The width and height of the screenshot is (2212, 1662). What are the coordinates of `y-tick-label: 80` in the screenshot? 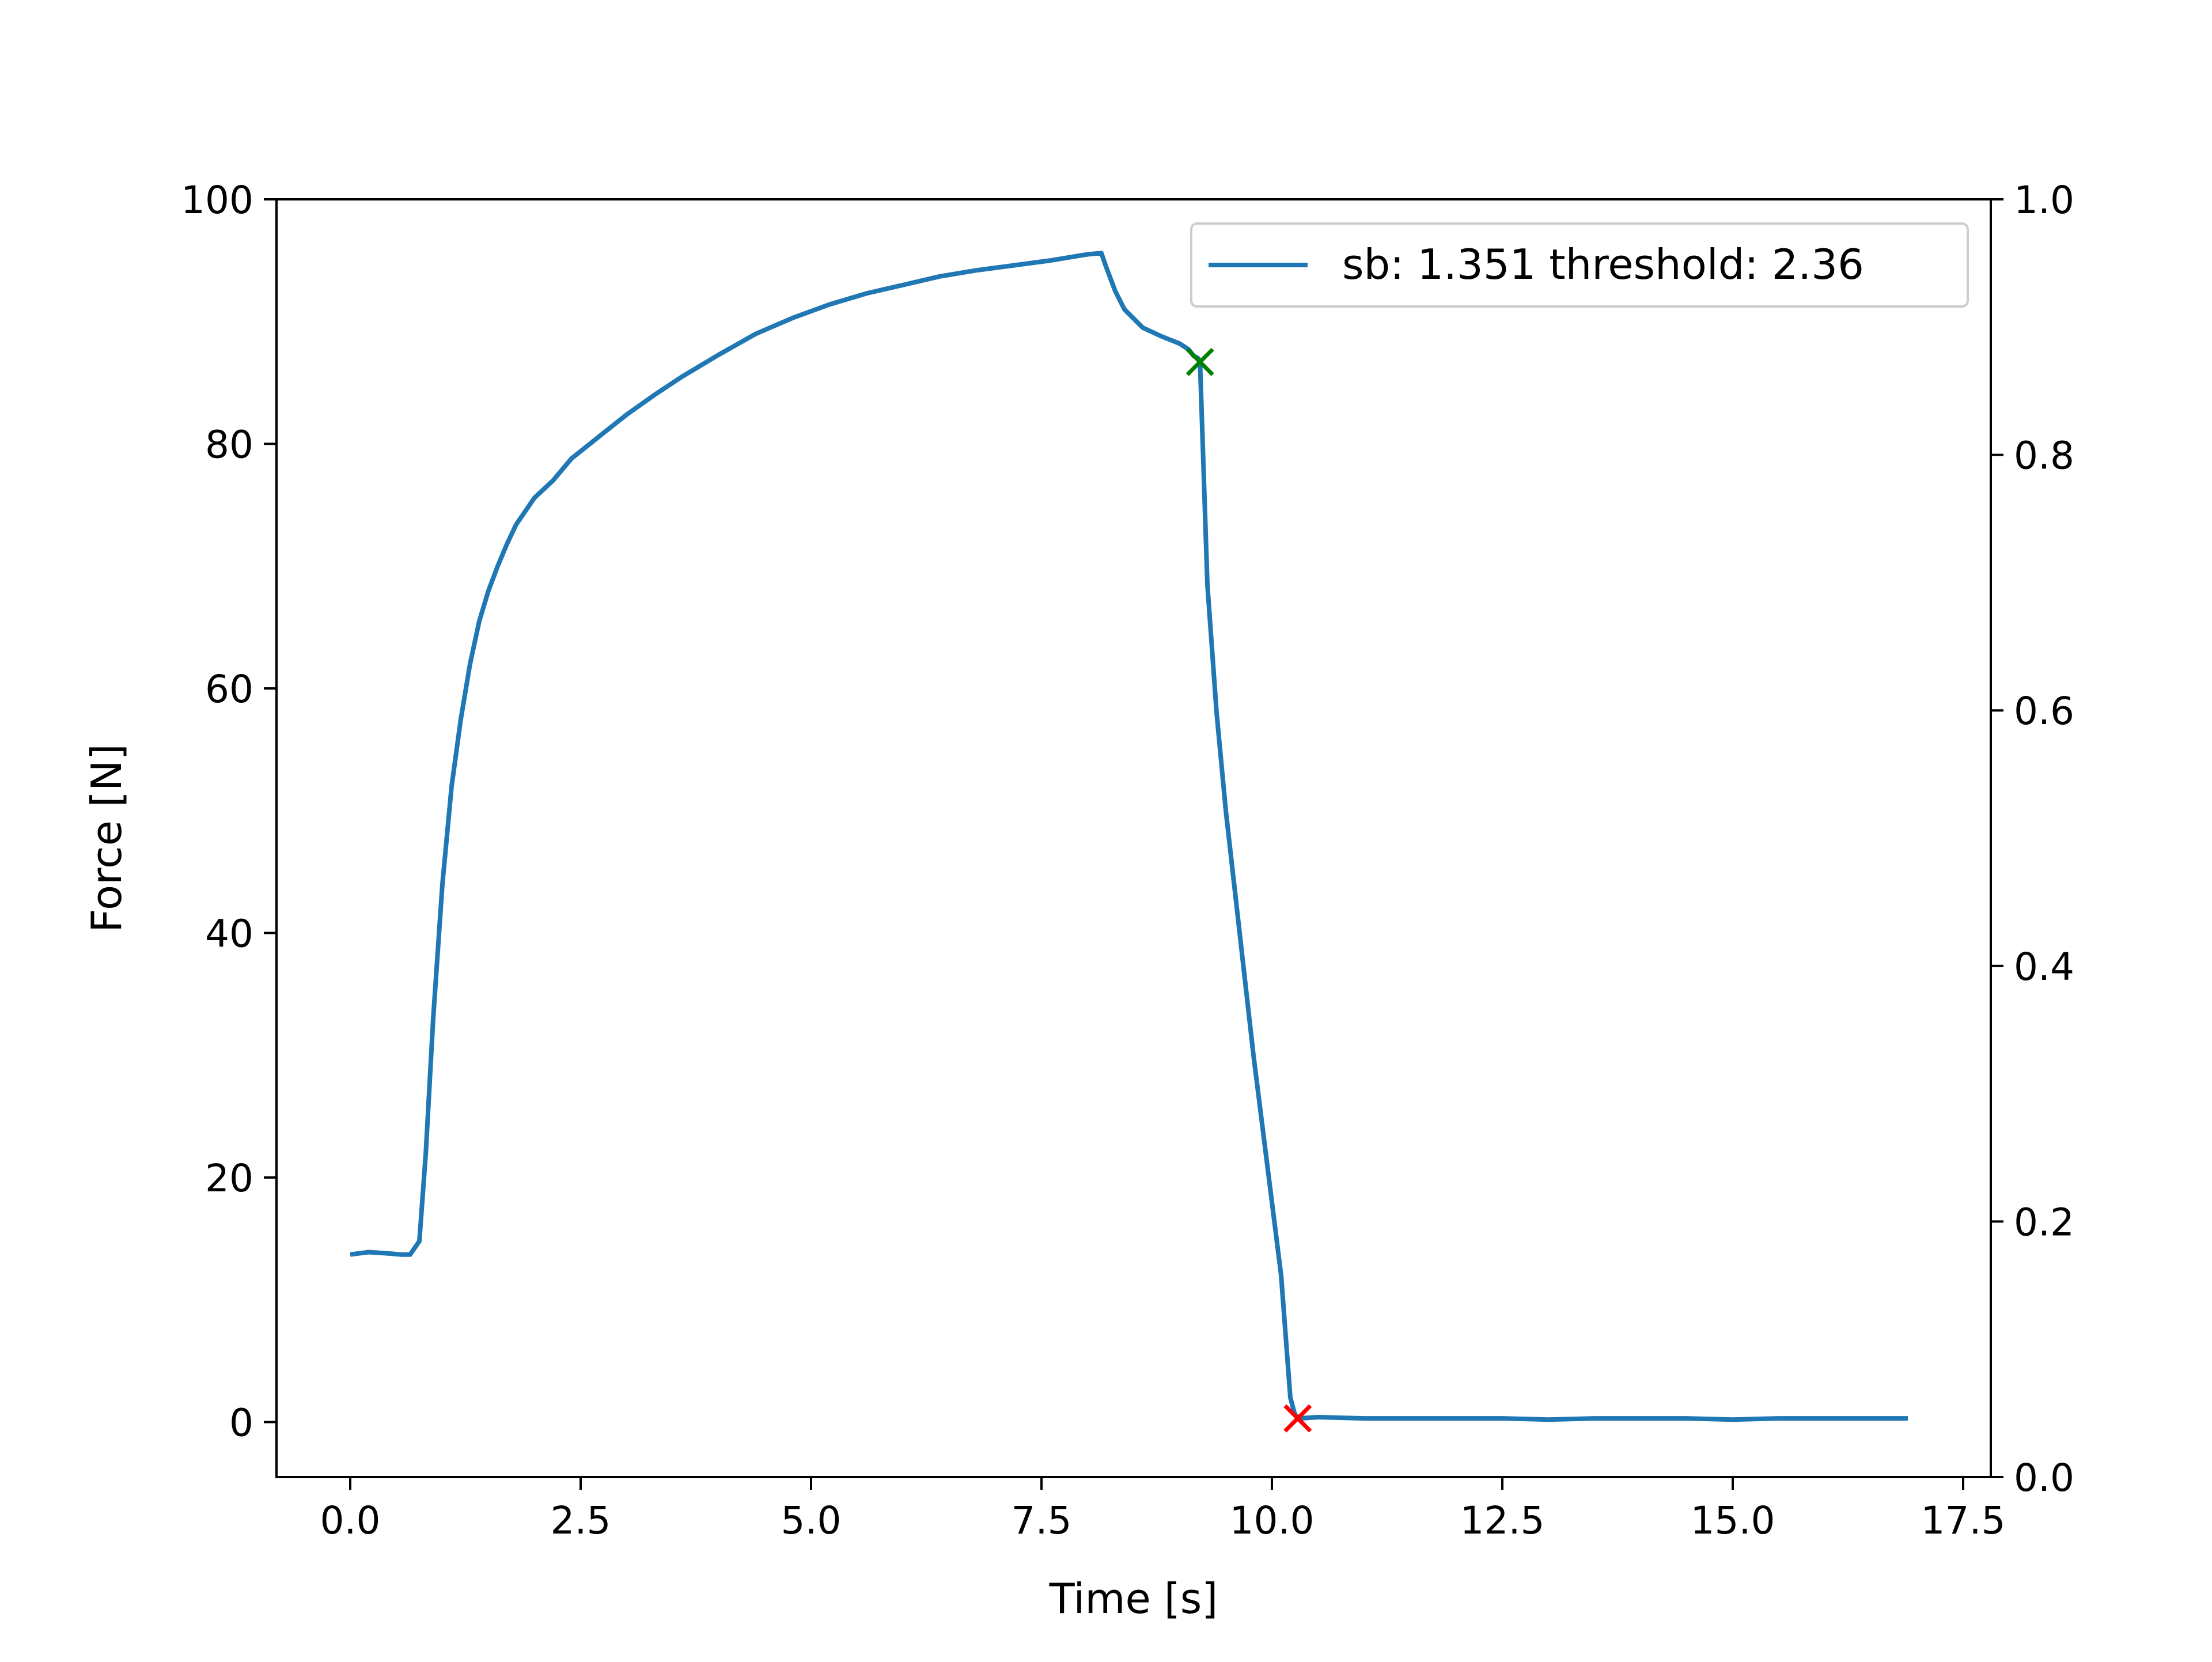 It's located at (229, 445).